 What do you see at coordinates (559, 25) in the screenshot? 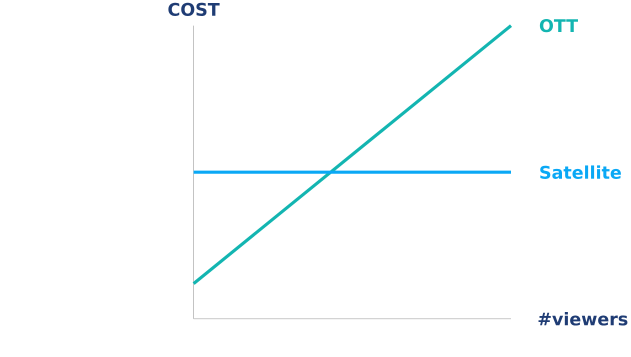
I see `series-label: OTT` at bounding box center [559, 25].